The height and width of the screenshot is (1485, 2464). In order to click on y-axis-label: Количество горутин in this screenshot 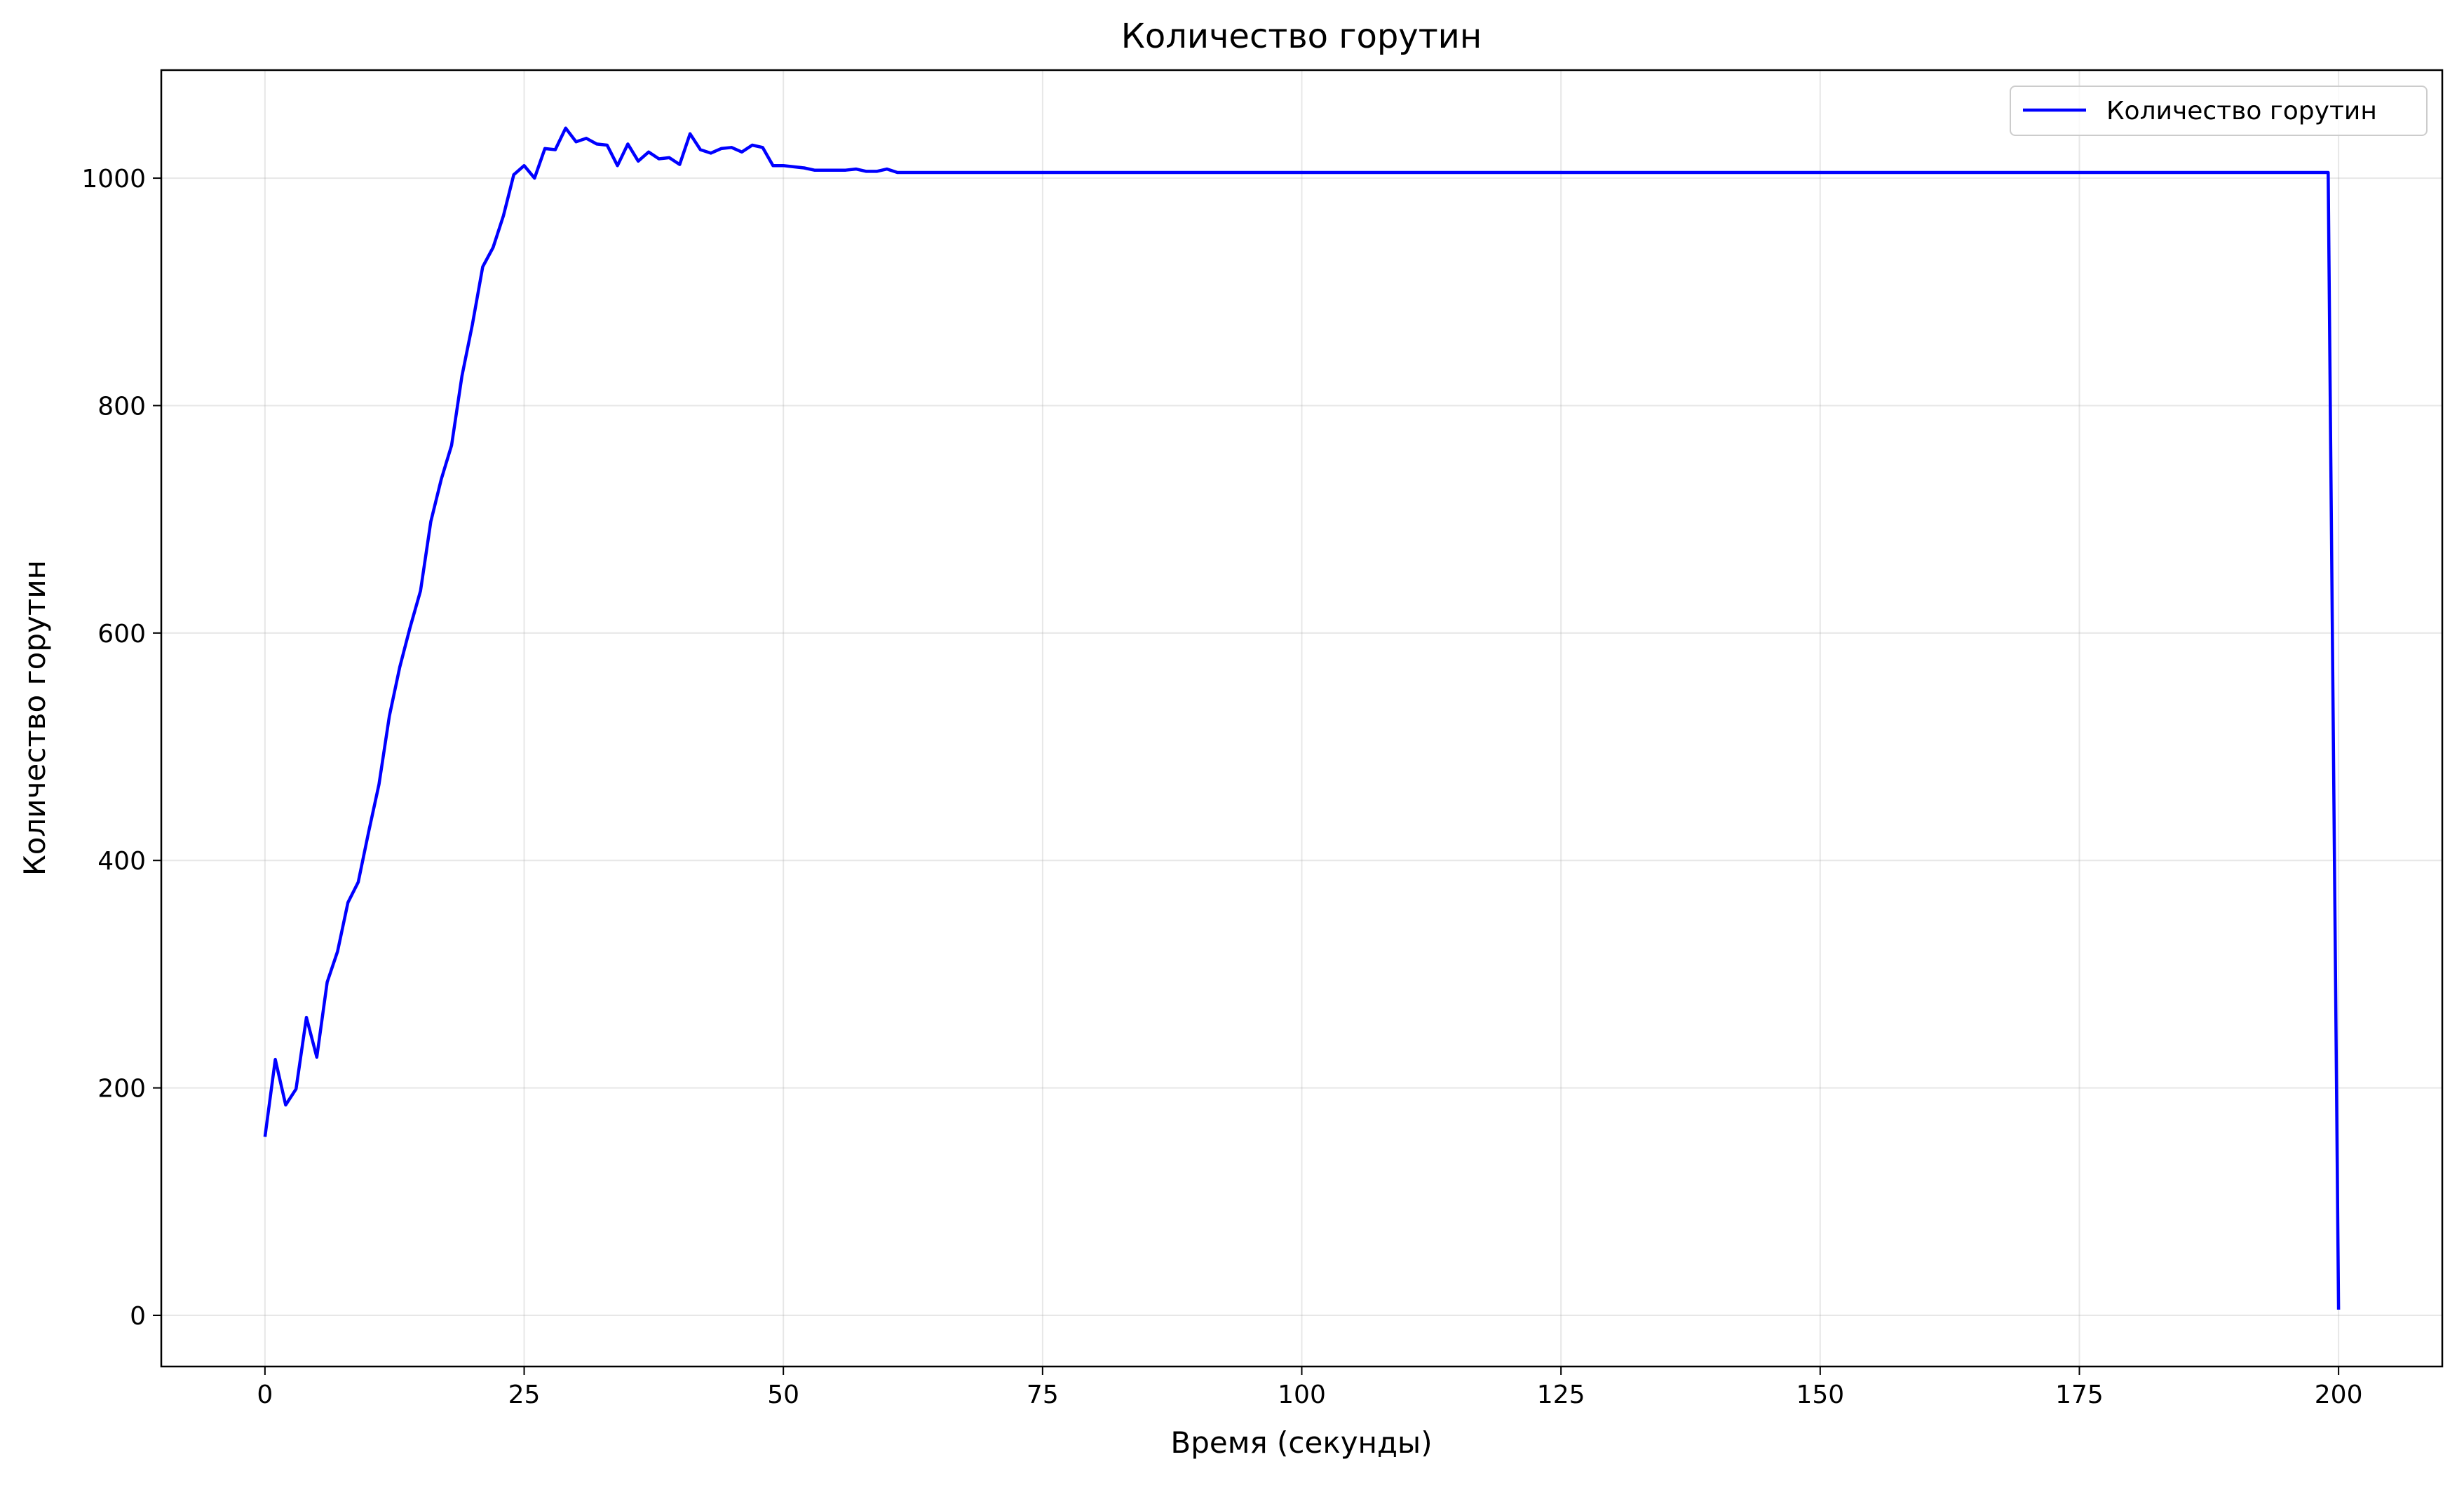, I will do `click(35, 718)`.